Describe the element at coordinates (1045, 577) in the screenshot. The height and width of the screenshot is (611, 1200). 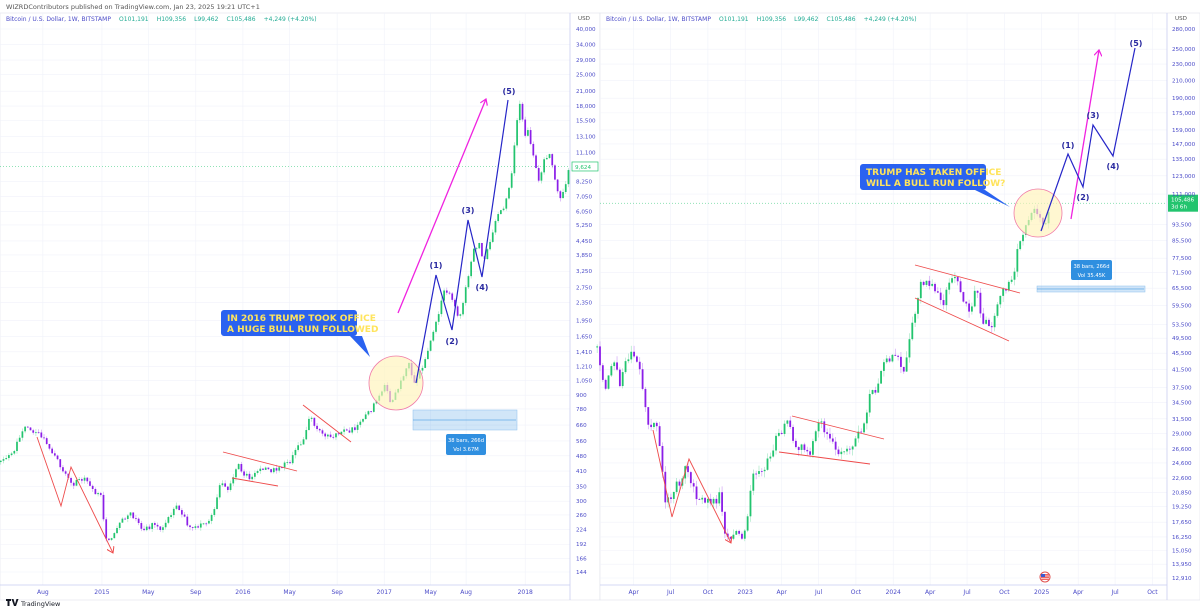
I see `us-flag-event-icon` at that location.